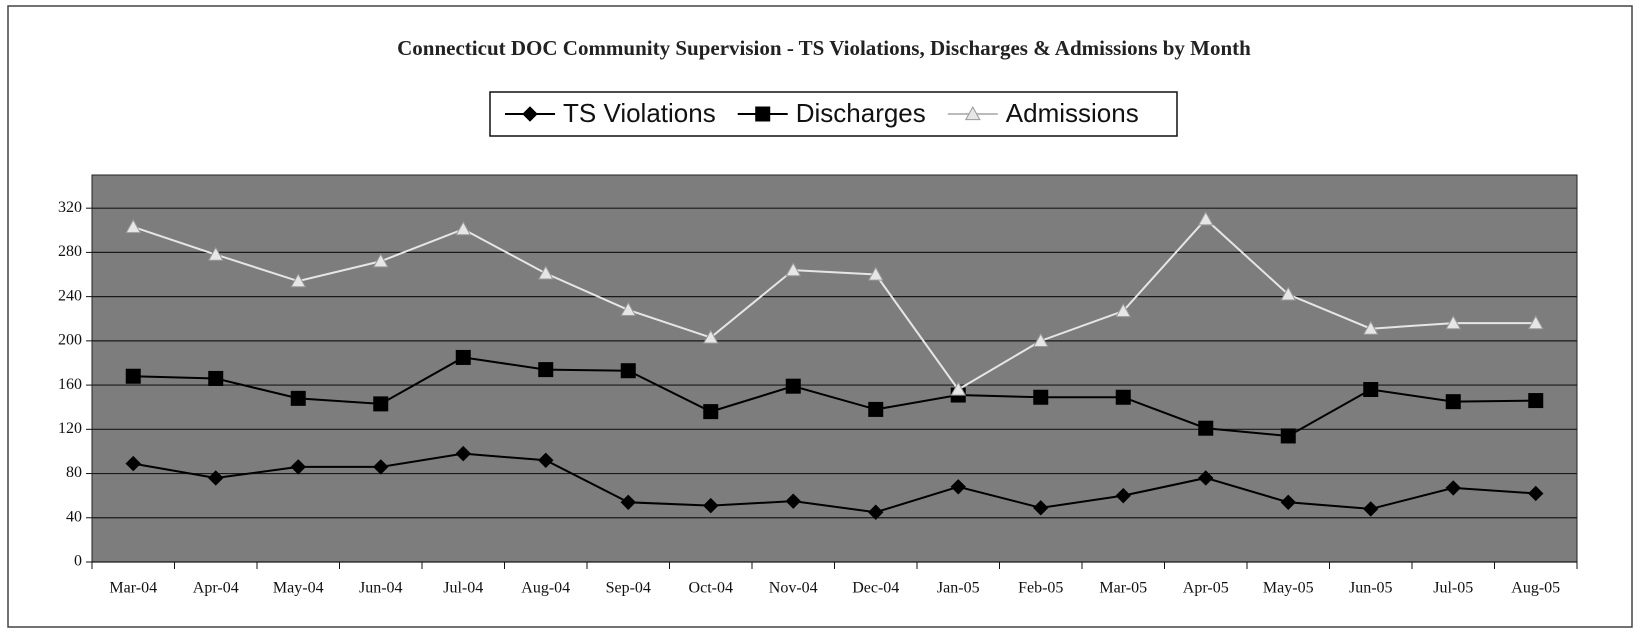 This screenshot has height=633, width=1640. I want to click on x-tick-label: Jul-05, so click(1453, 588).